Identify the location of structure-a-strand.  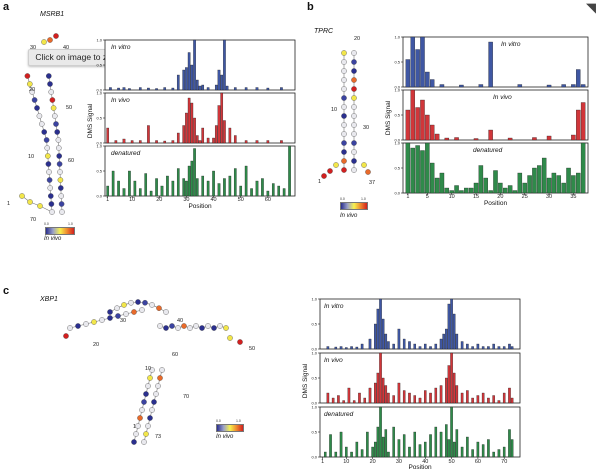
(40, 144).